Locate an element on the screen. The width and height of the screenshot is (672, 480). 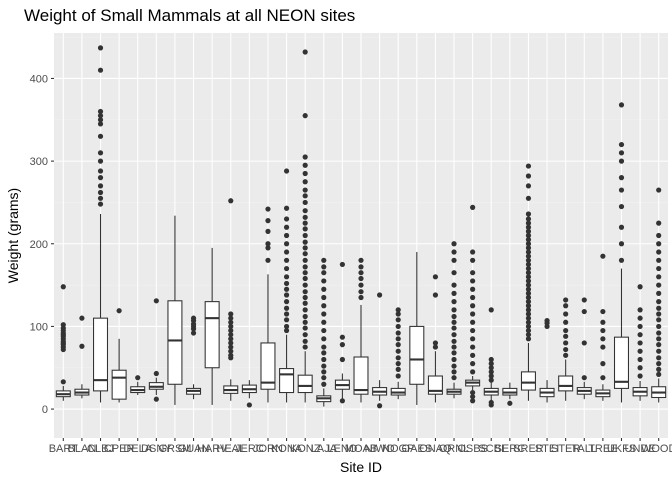
box-tree is located at coordinates (603, 327).